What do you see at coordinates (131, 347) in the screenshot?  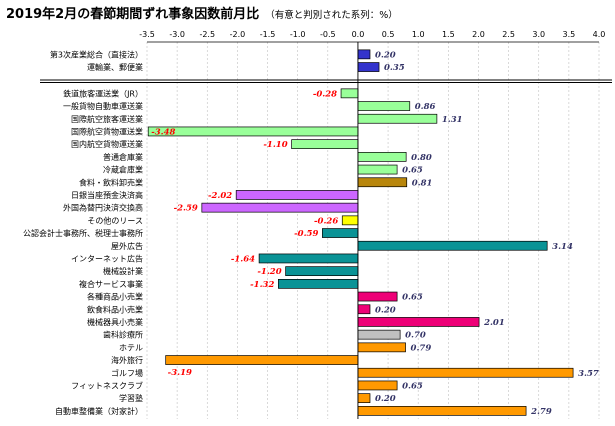 I see `category-label: ホテル` at bounding box center [131, 347].